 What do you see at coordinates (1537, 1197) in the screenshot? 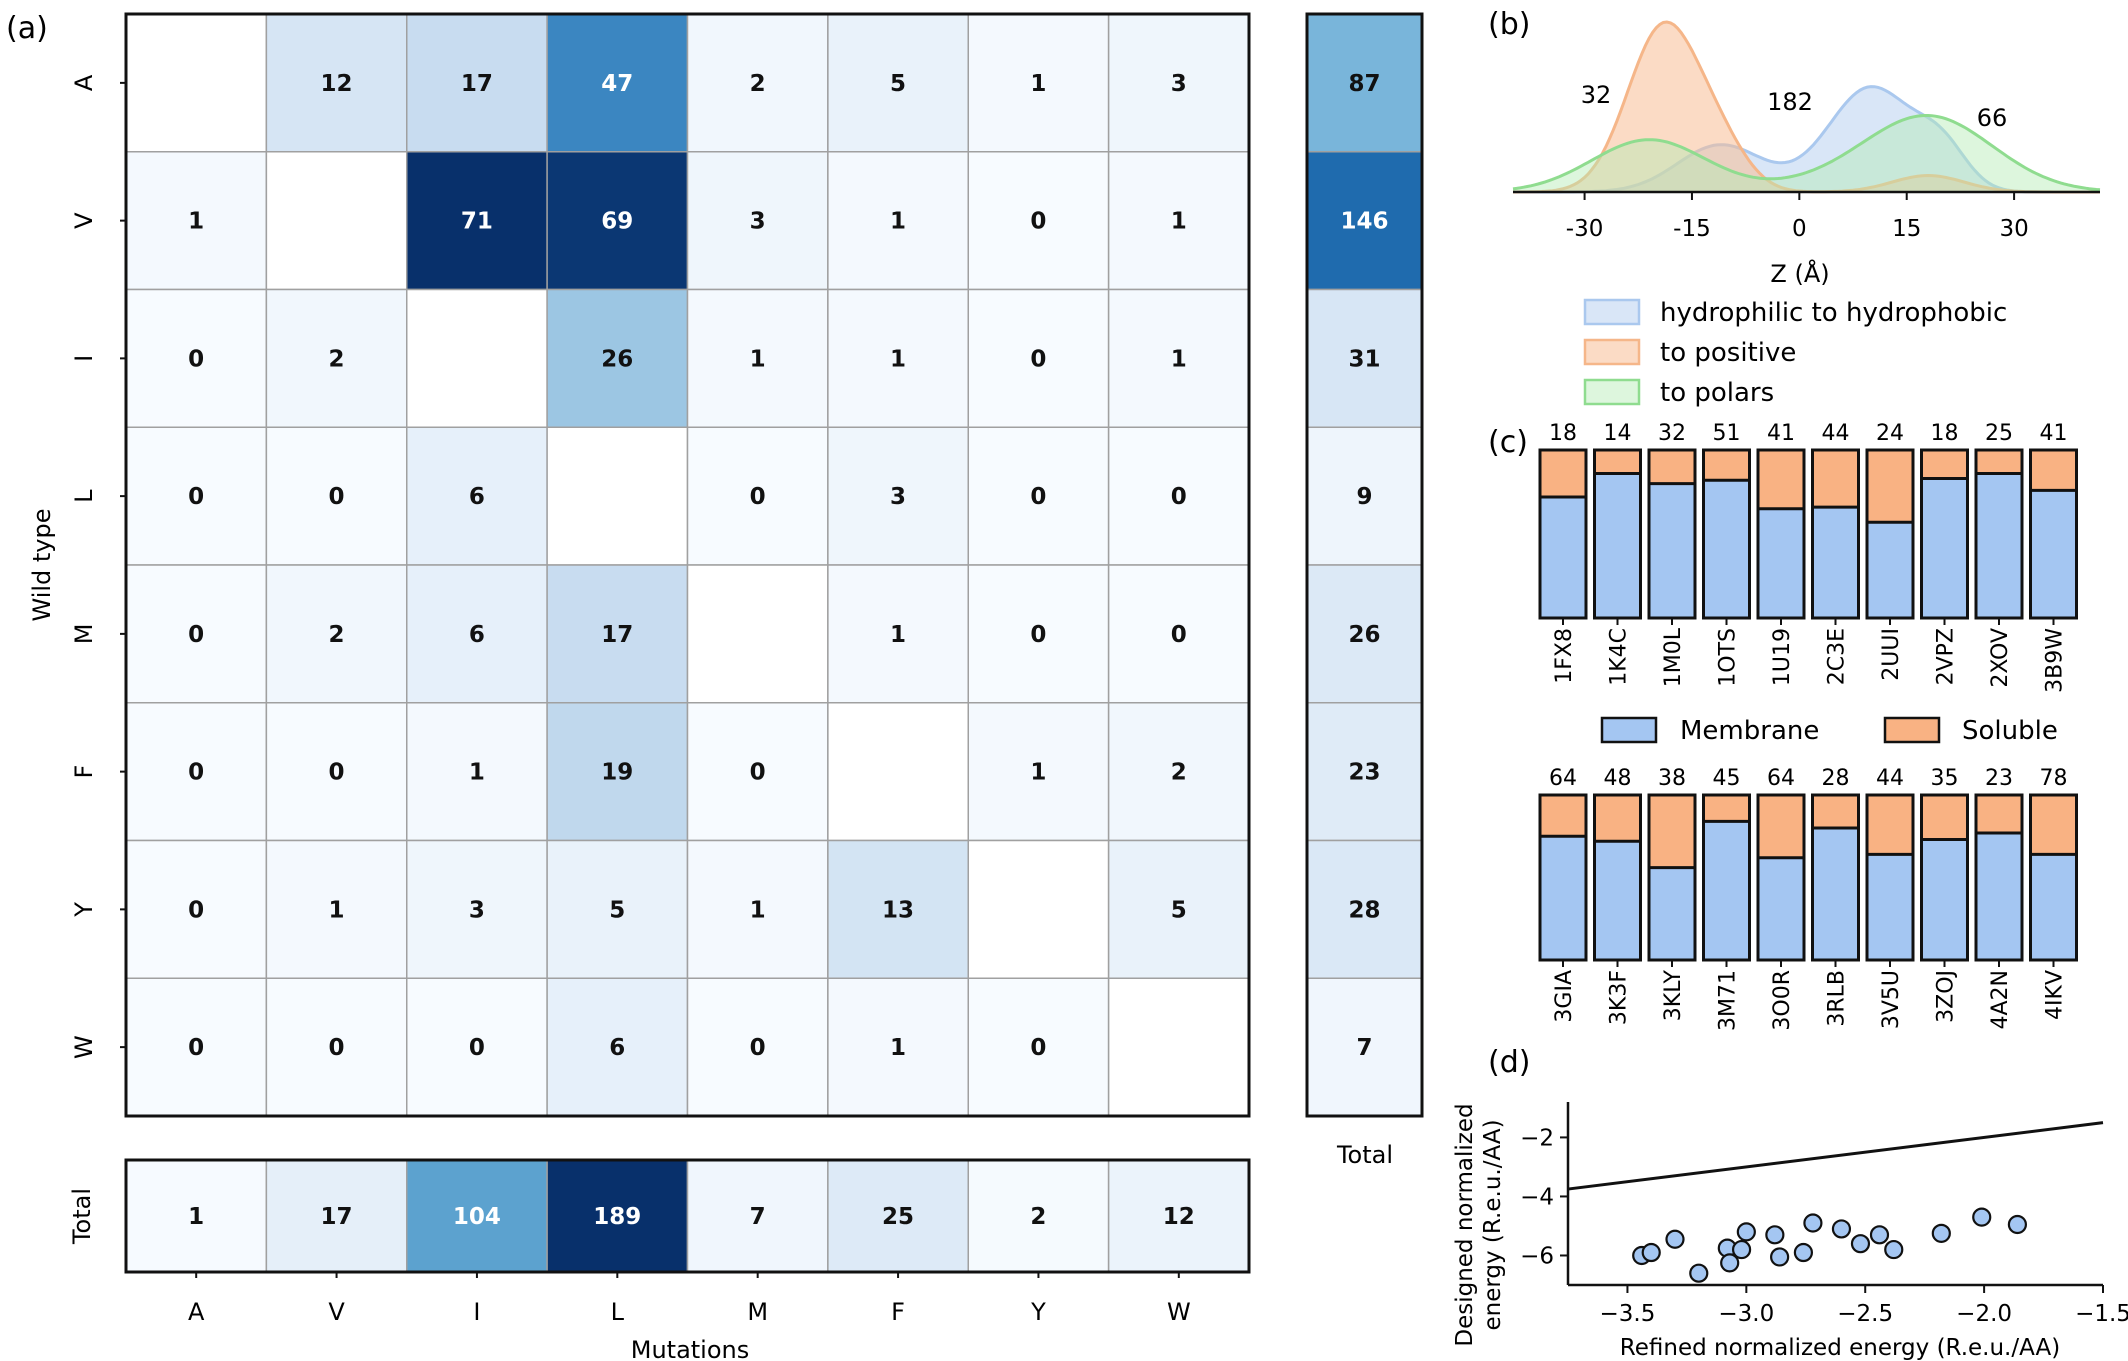
I see `scatter-y-tick-label: −4` at bounding box center [1537, 1197].